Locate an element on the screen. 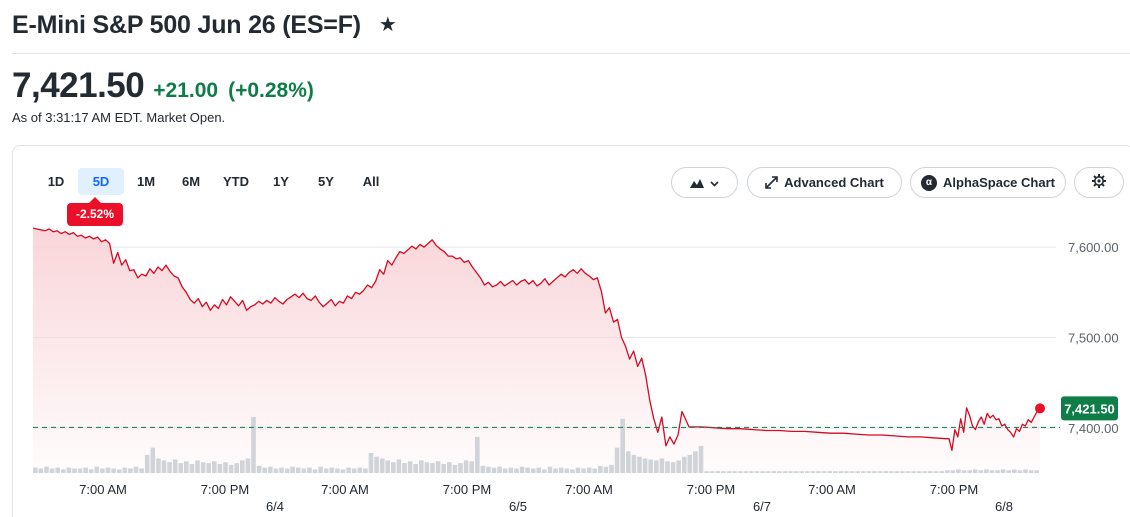 This screenshot has height=517, width=1130. range-1m: 1M is located at coordinates (146, 181).